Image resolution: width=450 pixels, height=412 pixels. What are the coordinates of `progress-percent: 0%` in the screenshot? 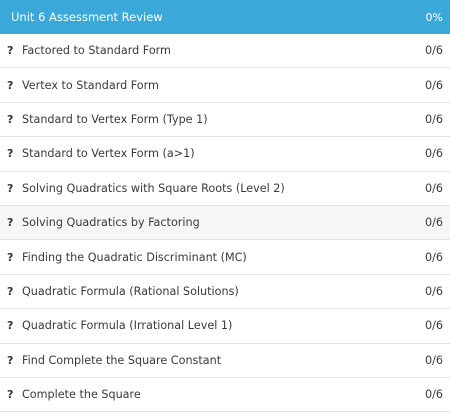 It's located at (434, 17).